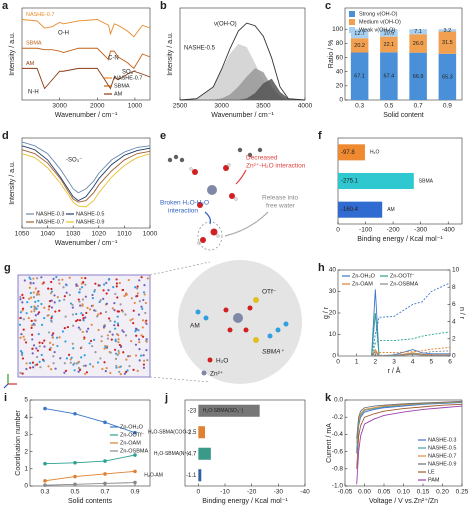 The width and height of the screenshot is (469, 518). Describe the element at coordinates (45, 481) in the screenshot. I see `point` at that location.